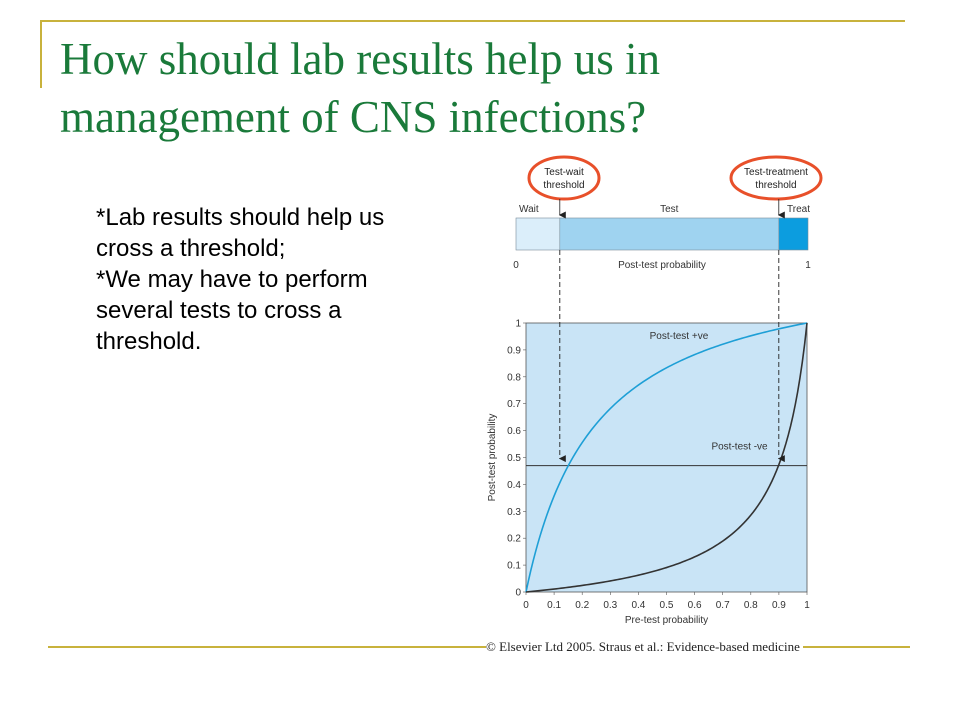 The image size is (960, 720). I want to click on x-tick-label: 0.8, so click(751, 605).